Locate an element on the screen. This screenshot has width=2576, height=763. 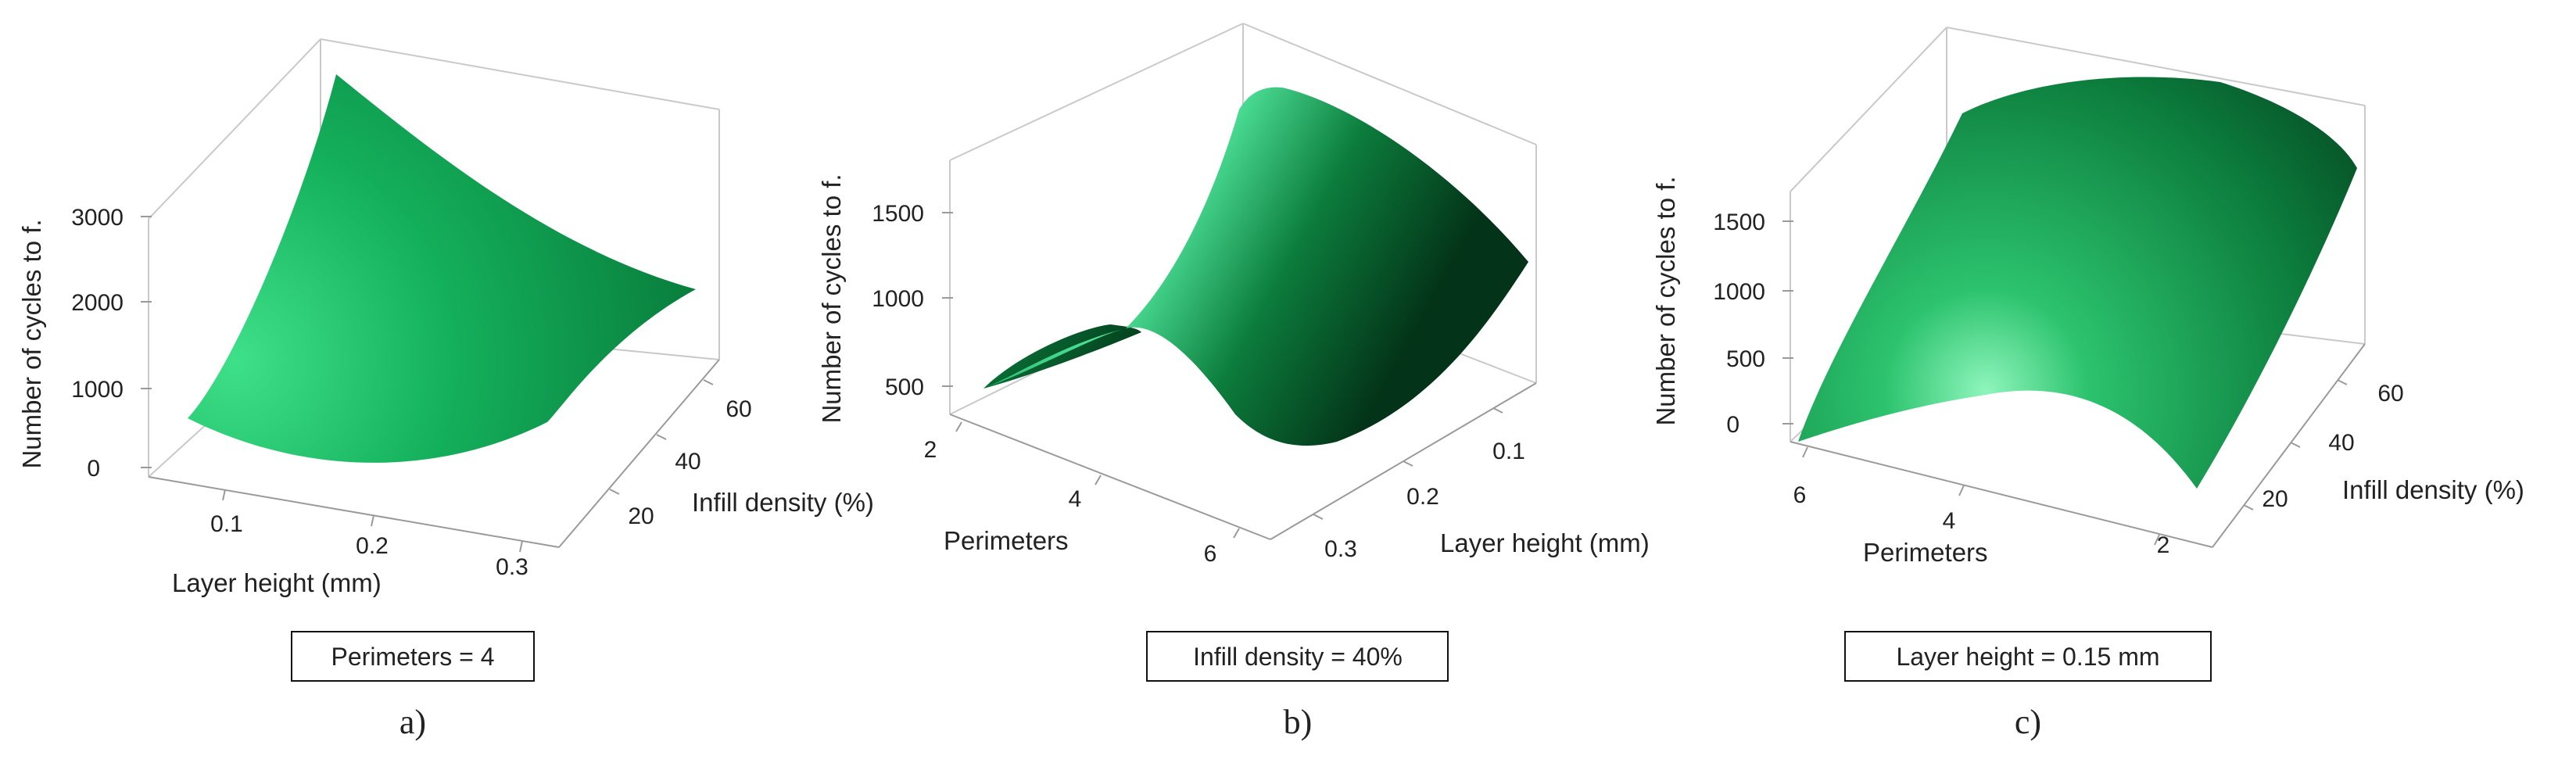
panel-b-letter: b) is located at coordinates (1298, 722).